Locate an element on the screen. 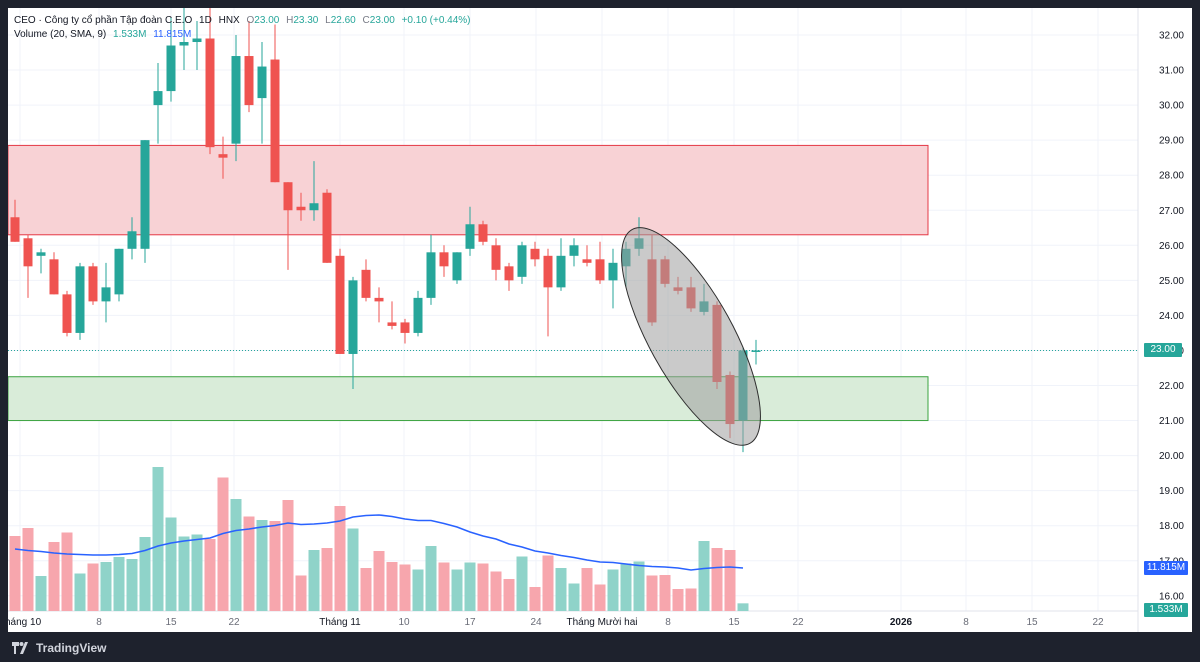 Image resolution: width=1200 pixels, height=662 pixels. time-tick-label: 8 is located at coordinates (966, 622).